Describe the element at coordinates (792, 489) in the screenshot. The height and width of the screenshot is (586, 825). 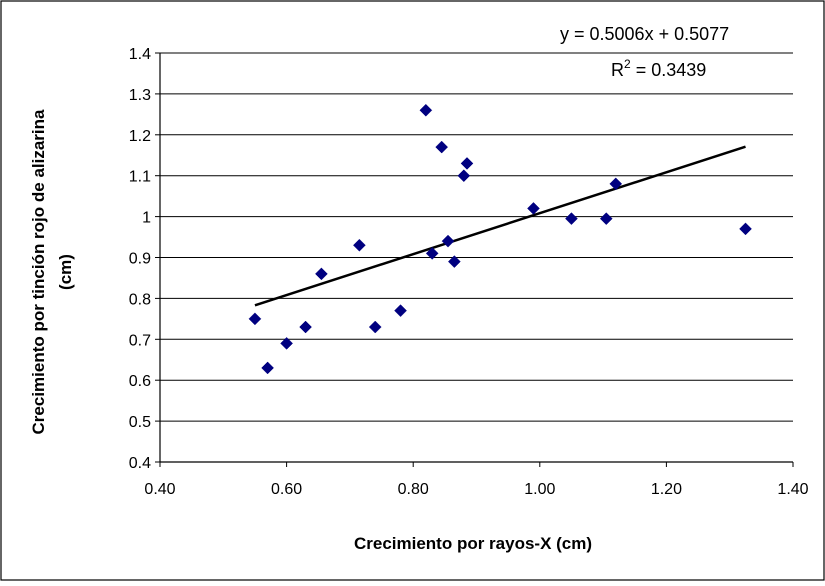
I see `x-tick-label: 1.40` at that location.